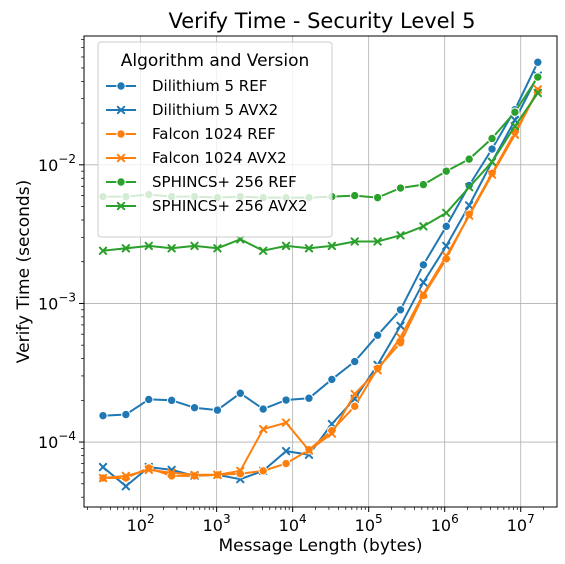  What do you see at coordinates (531, 519) in the screenshot?
I see `x-tick-exponent: 7` at bounding box center [531, 519].